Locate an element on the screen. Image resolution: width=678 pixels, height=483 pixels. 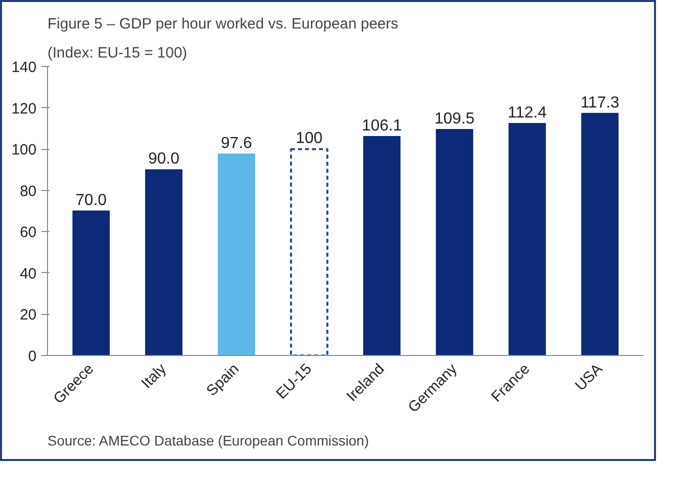
x-tick-label: Italy is located at coordinates (154, 376).